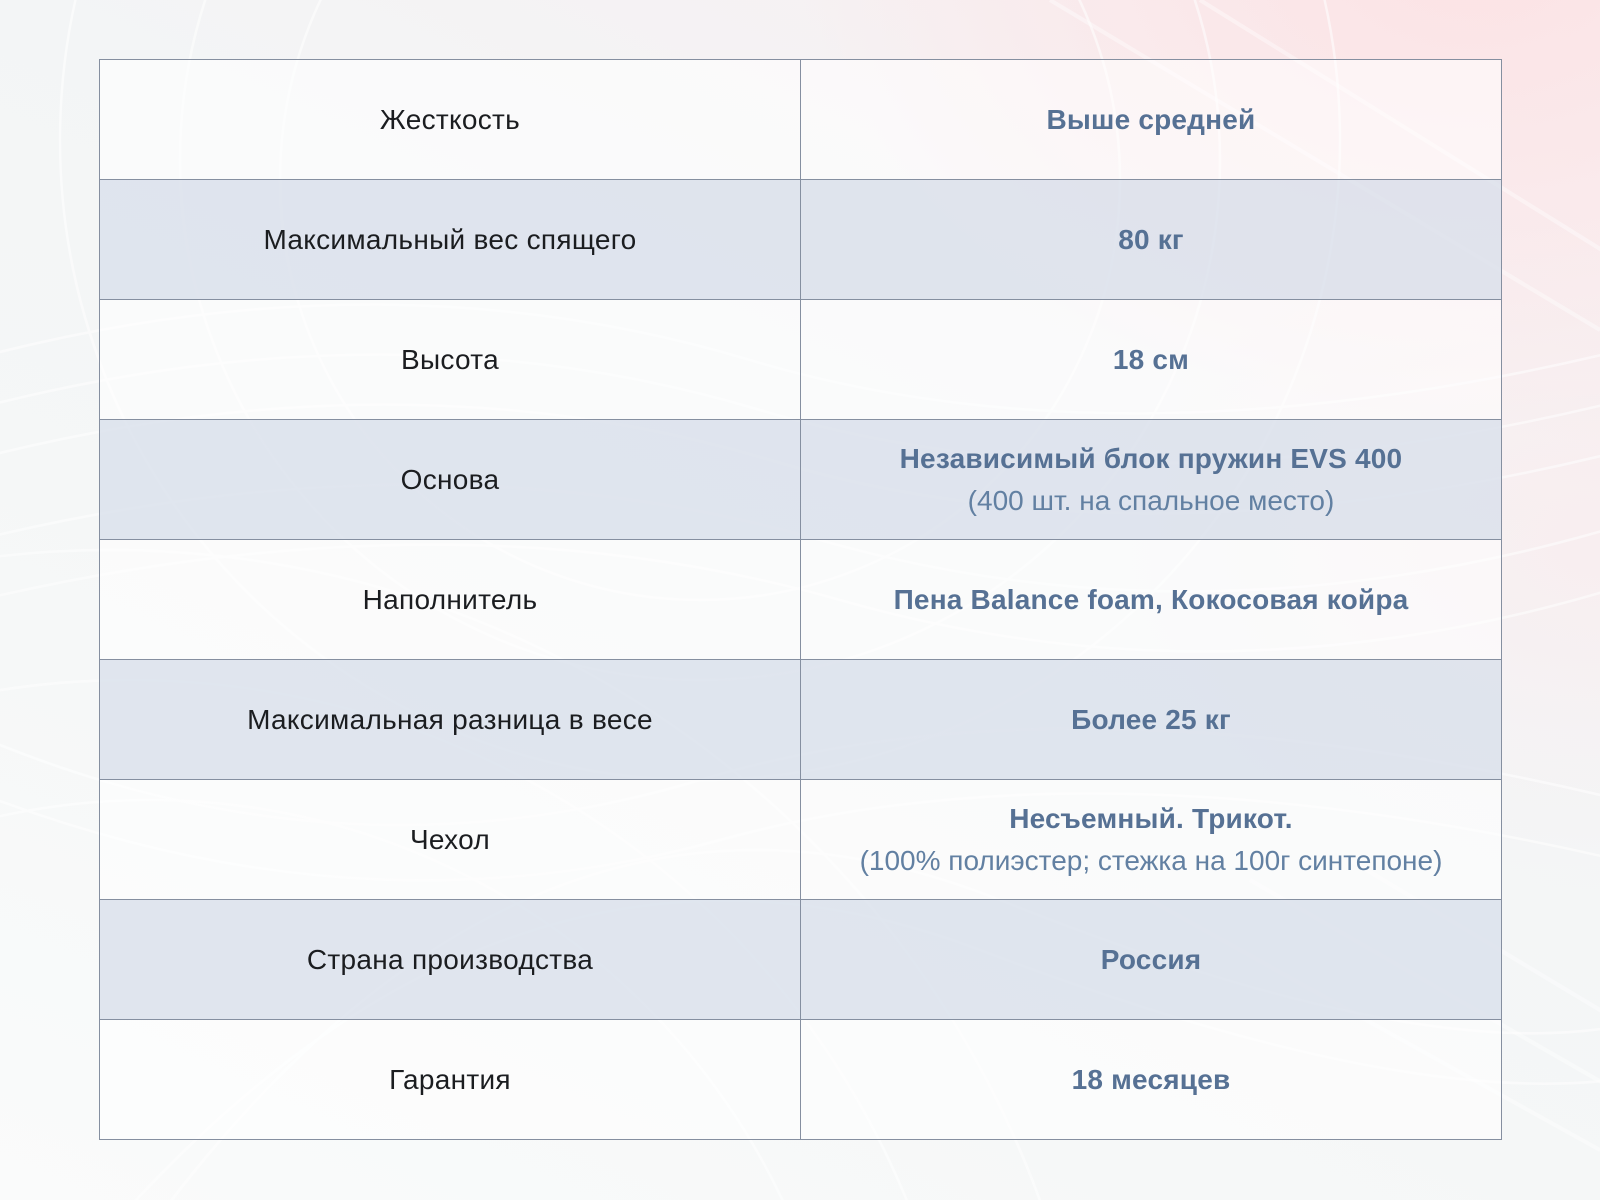  I want to click on spec-value-cell: Пена Balance foam, Кокосовая койра, so click(1151, 599).